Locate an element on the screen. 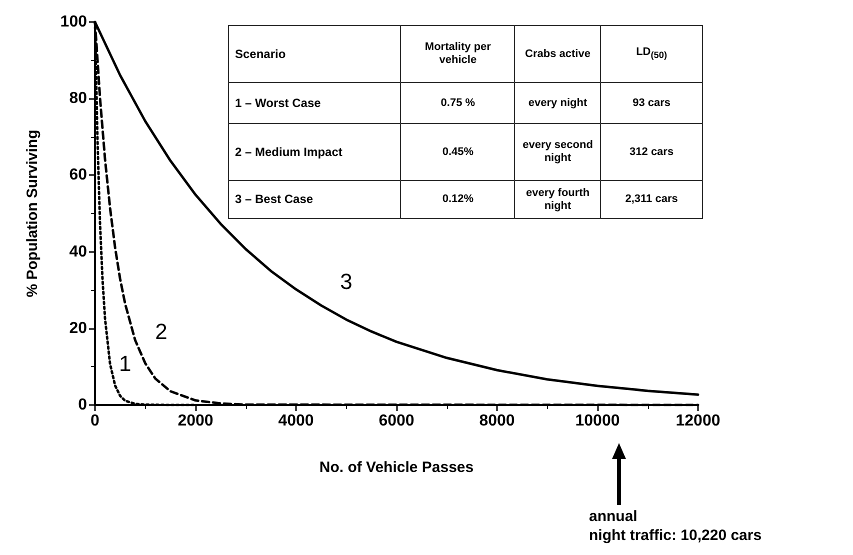 Image resolution: width=853 pixels, height=555 pixels. annotation: 0.12% is located at coordinates (457, 199).